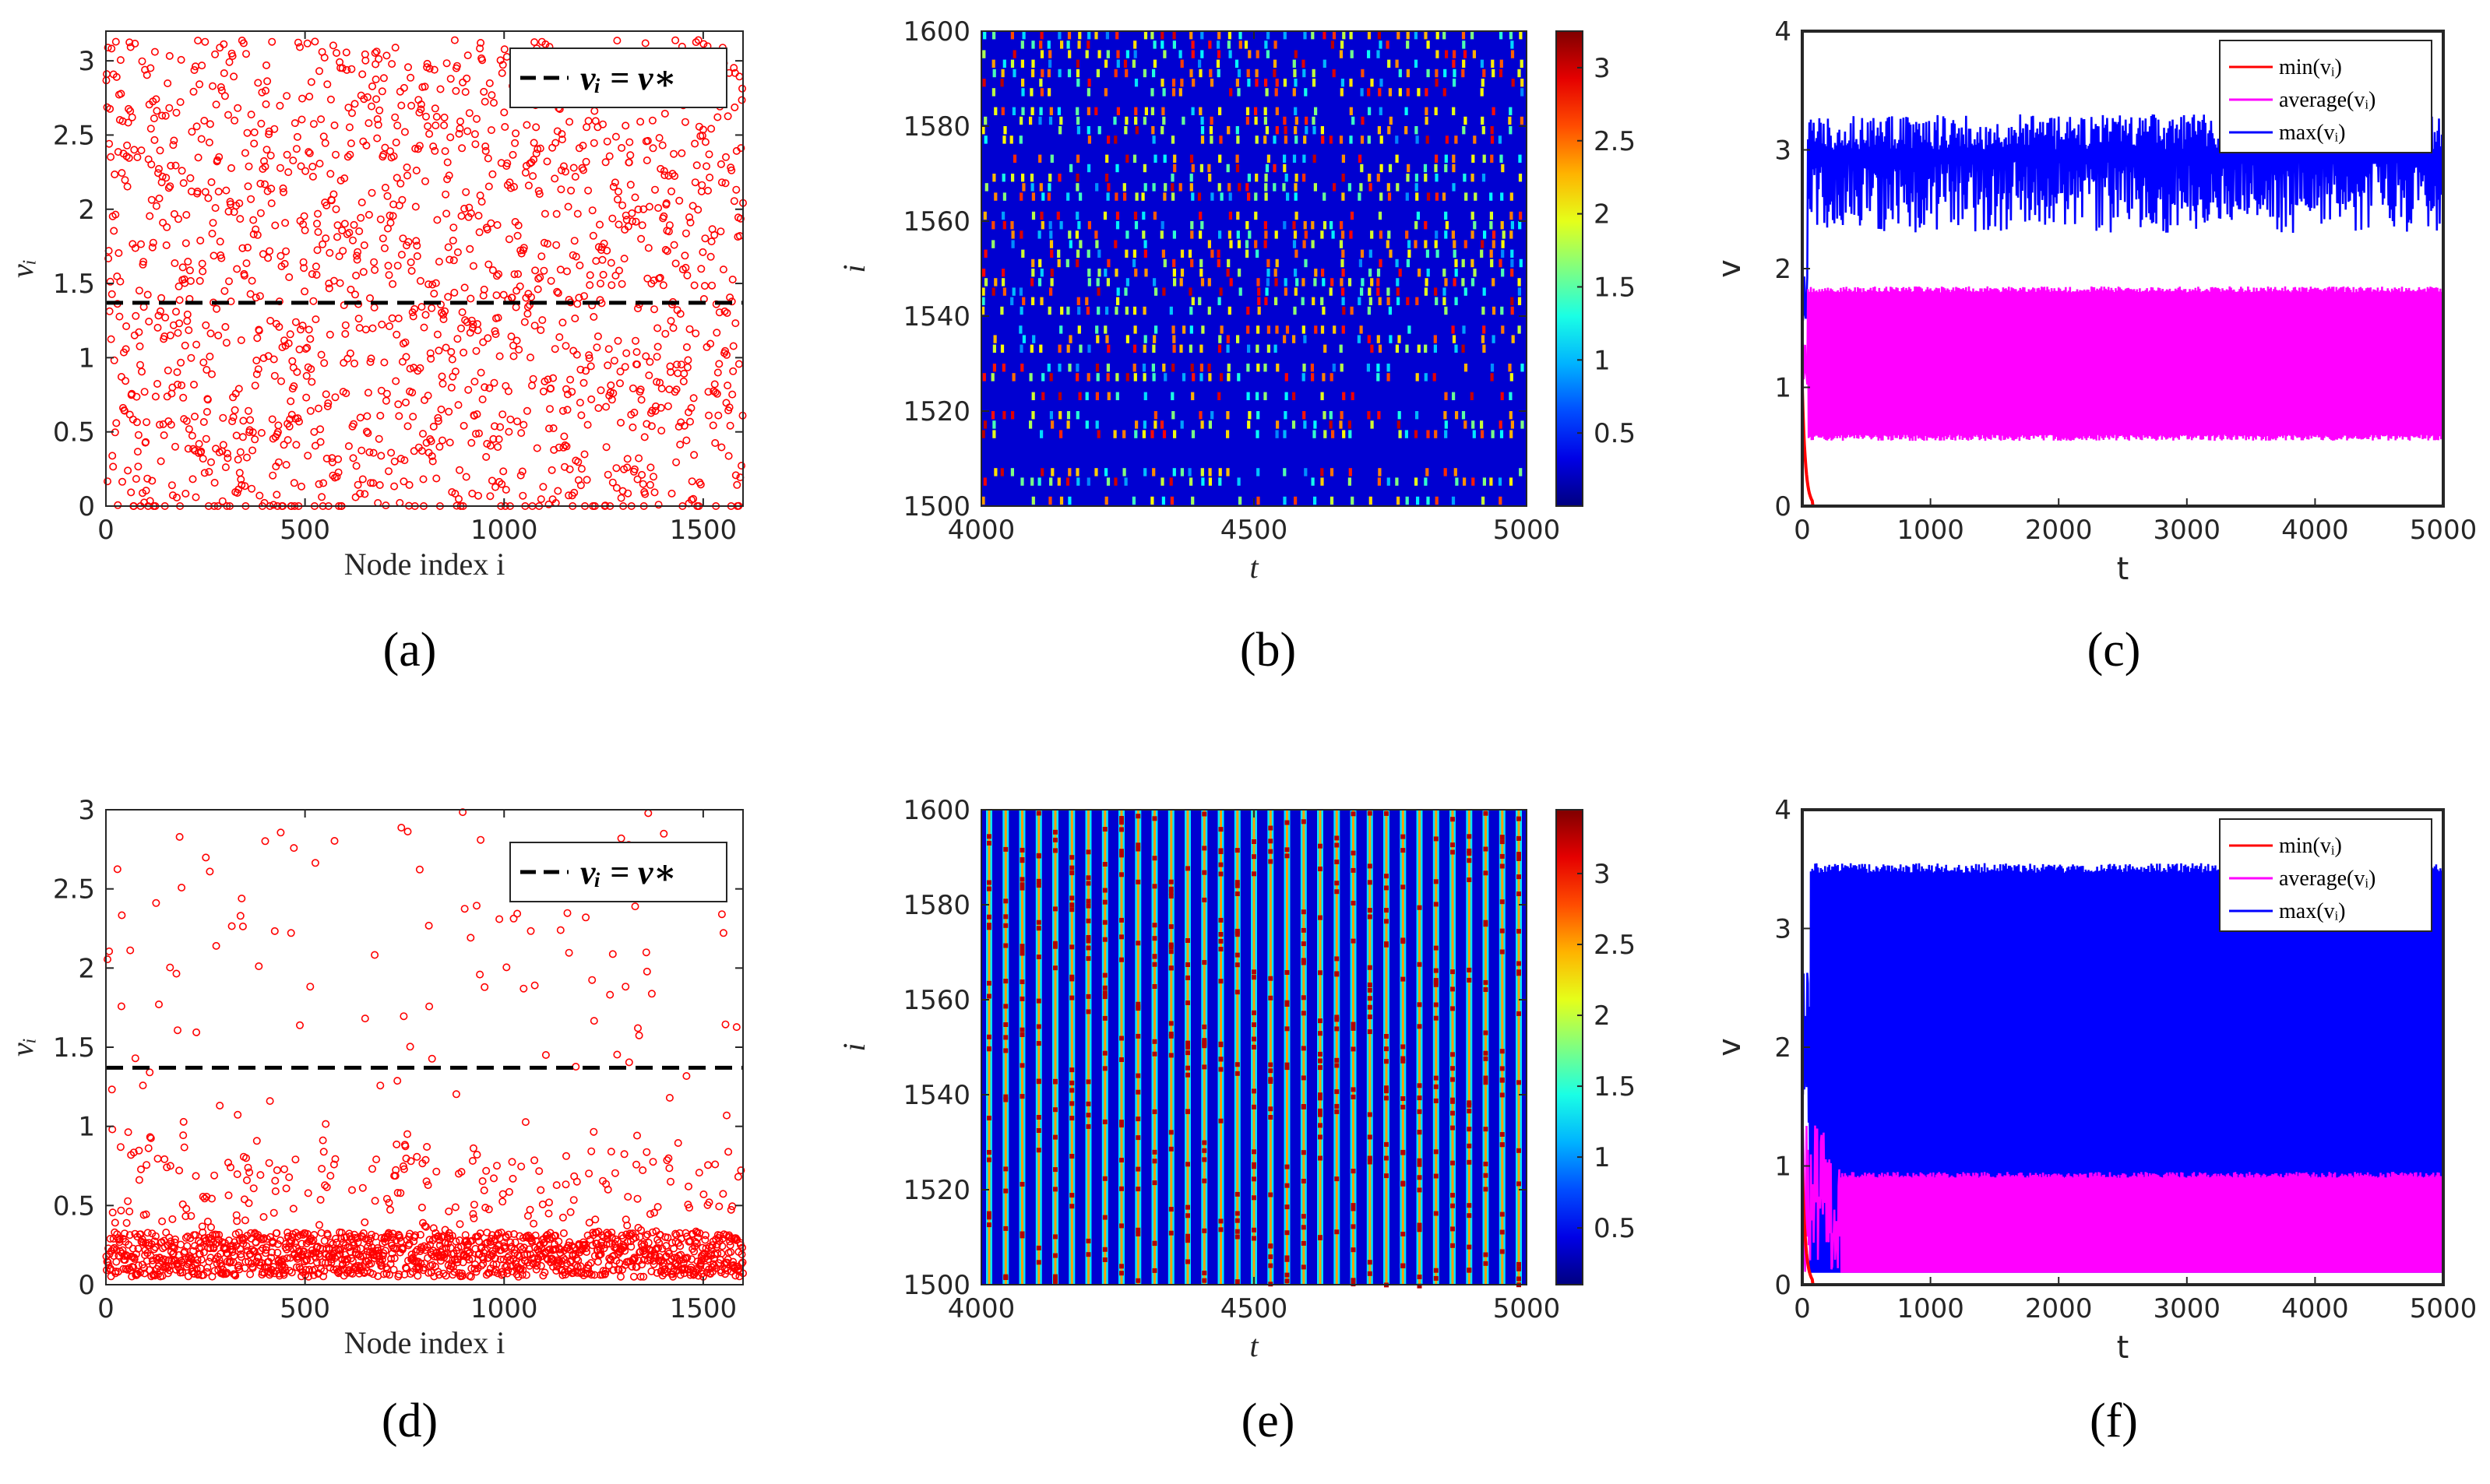  I want to click on x-tick-label: 1500, so click(704, 531).